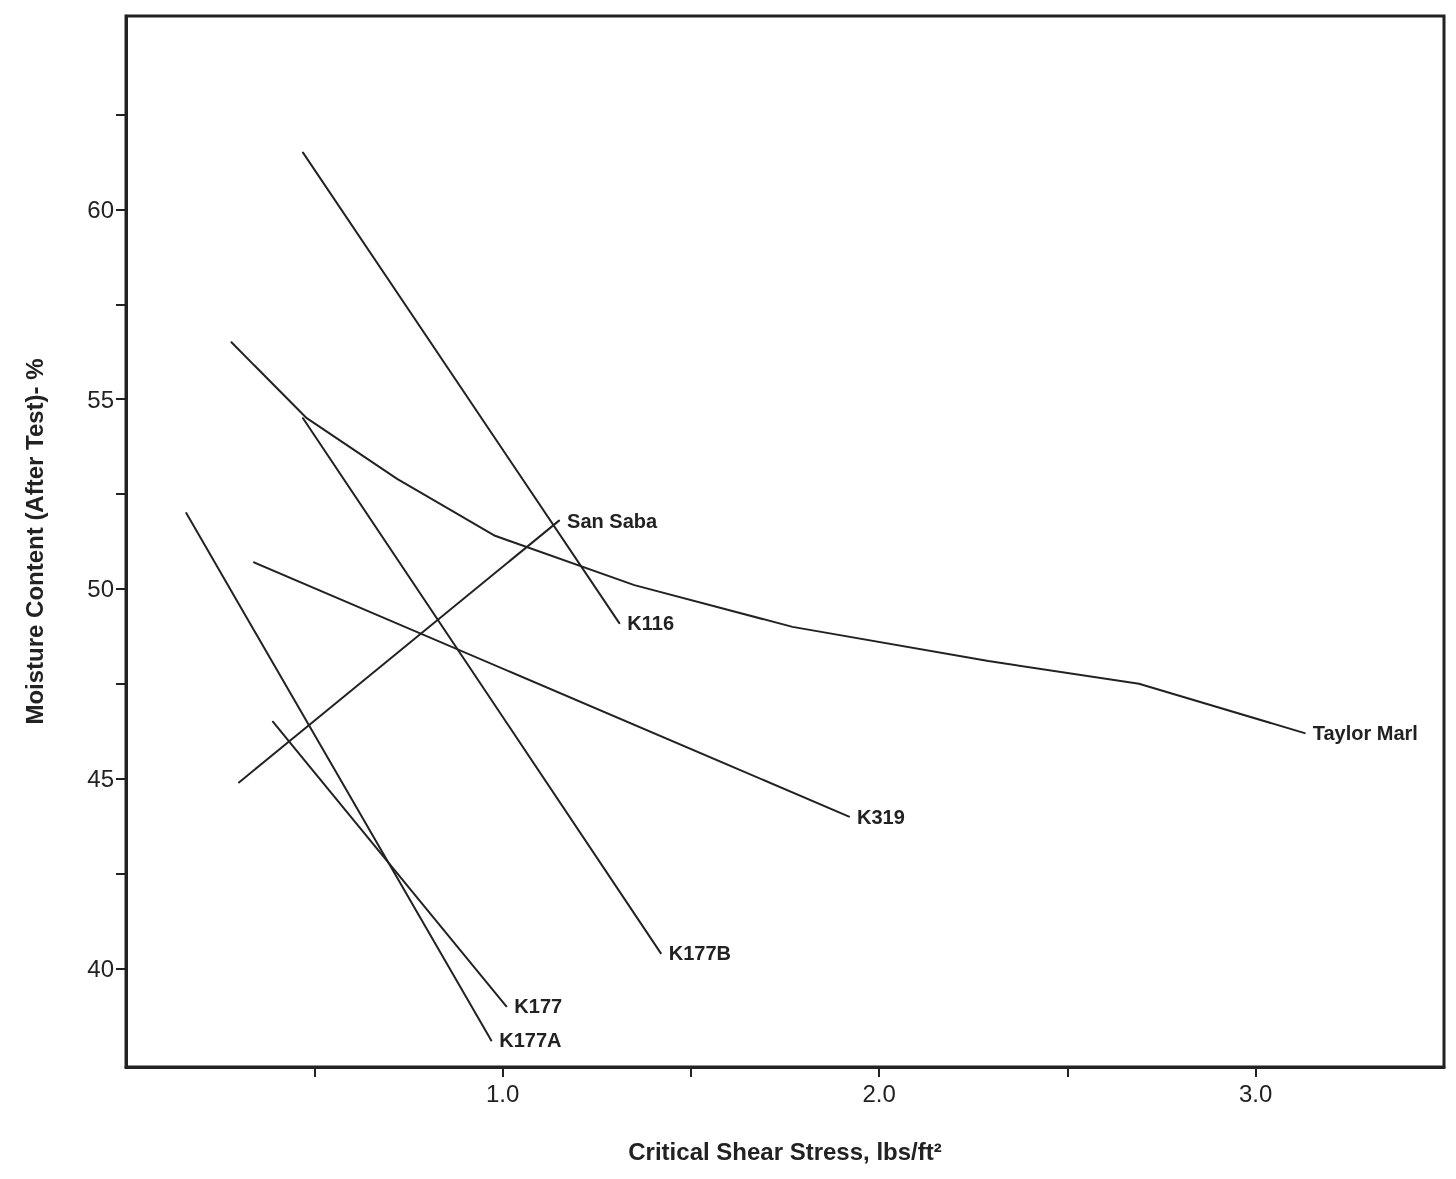  What do you see at coordinates (538, 1006) in the screenshot?
I see `series-label: K177` at bounding box center [538, 1006].